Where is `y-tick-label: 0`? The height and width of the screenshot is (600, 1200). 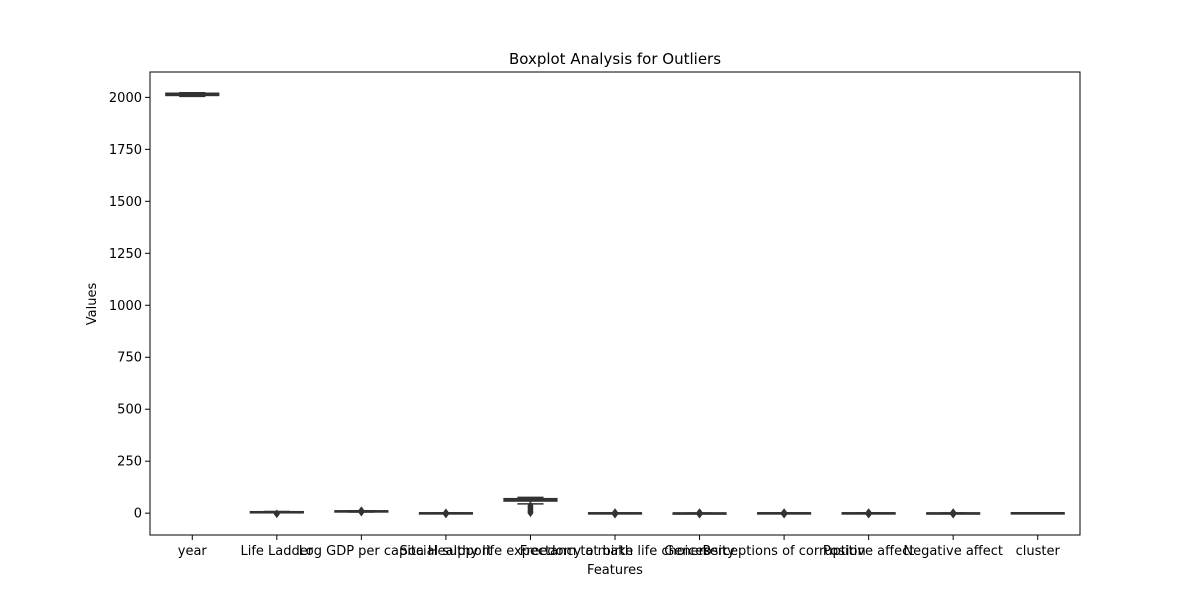 y-tick-label: 0 is located at coordinates (138, 514).